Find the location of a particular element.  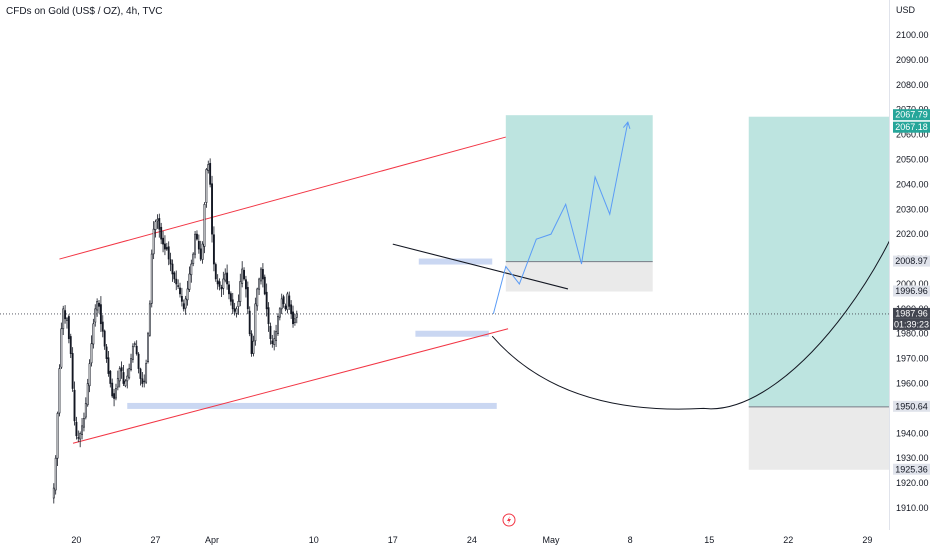

blue-projection-path is located at coordinates (560, 218).